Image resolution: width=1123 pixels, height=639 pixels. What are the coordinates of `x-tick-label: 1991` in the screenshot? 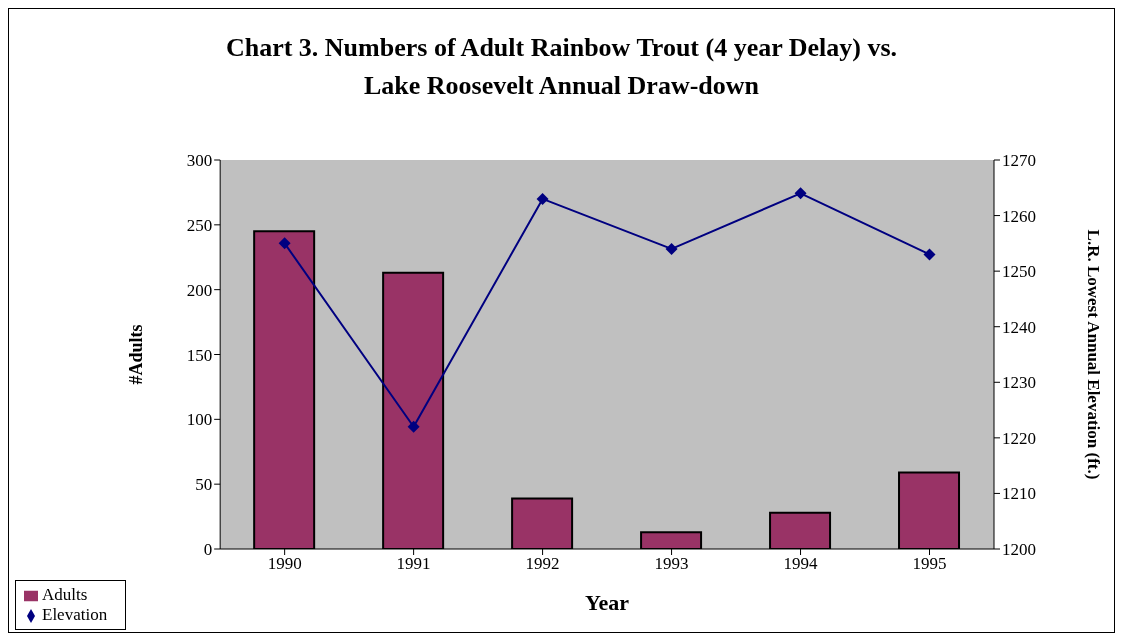 It's located at (413, 564).